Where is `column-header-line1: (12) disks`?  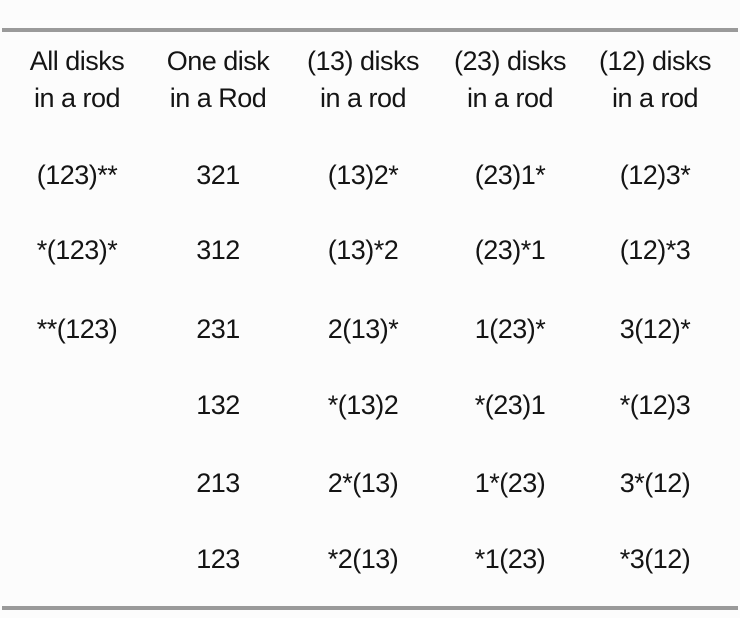
column-header-line1: (12) disks is located at coordinates (655, 61).